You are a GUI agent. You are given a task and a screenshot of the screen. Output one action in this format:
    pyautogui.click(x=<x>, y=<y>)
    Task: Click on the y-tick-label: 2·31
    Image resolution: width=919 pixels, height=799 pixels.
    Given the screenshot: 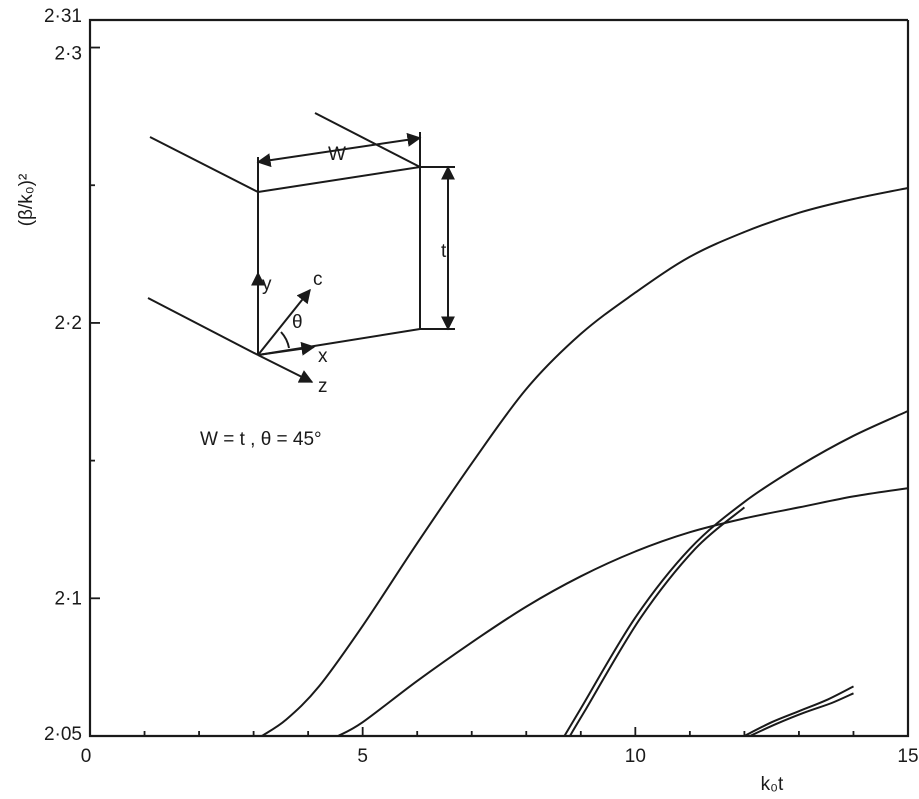 What is the action you would take?
    pyautogui.click(x=63, y=16)
    